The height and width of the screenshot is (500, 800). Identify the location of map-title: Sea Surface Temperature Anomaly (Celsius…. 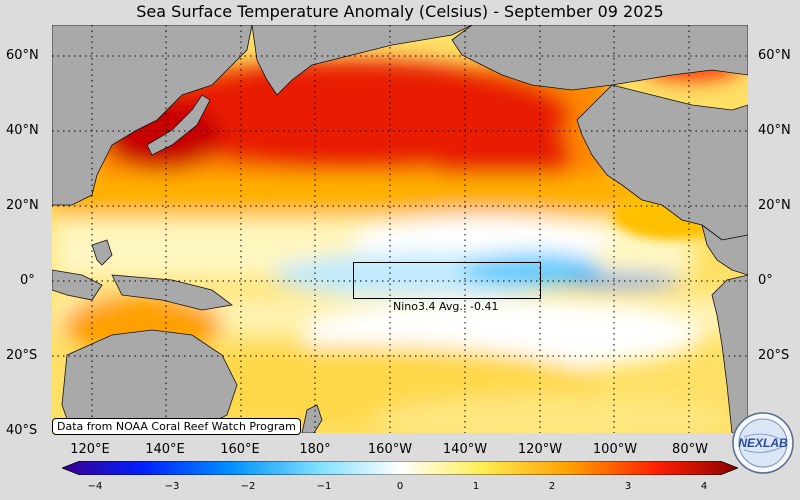
(400, 11).